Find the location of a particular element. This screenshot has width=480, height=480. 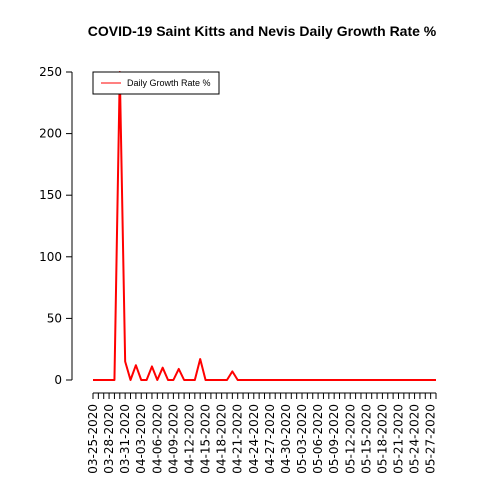

y-tick-label: 100 is located at coordinates (50, 257).